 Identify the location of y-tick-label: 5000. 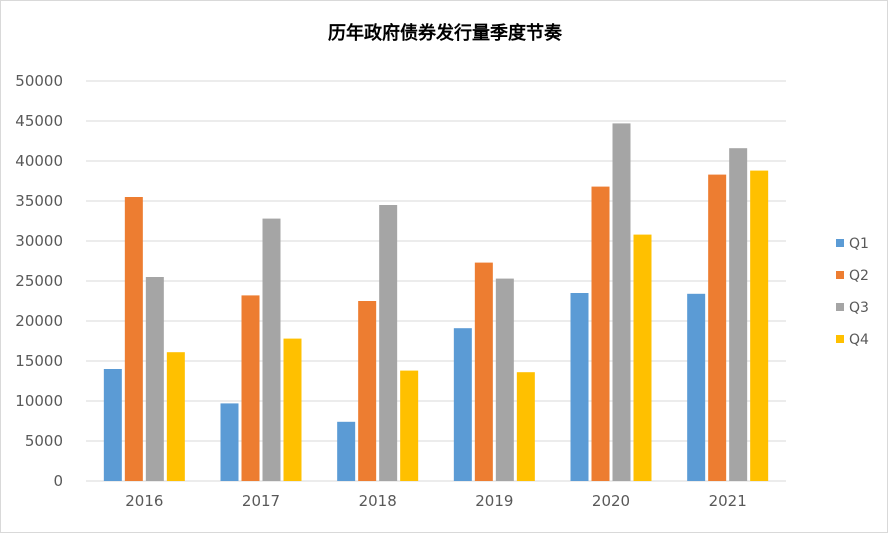
(44, 441).